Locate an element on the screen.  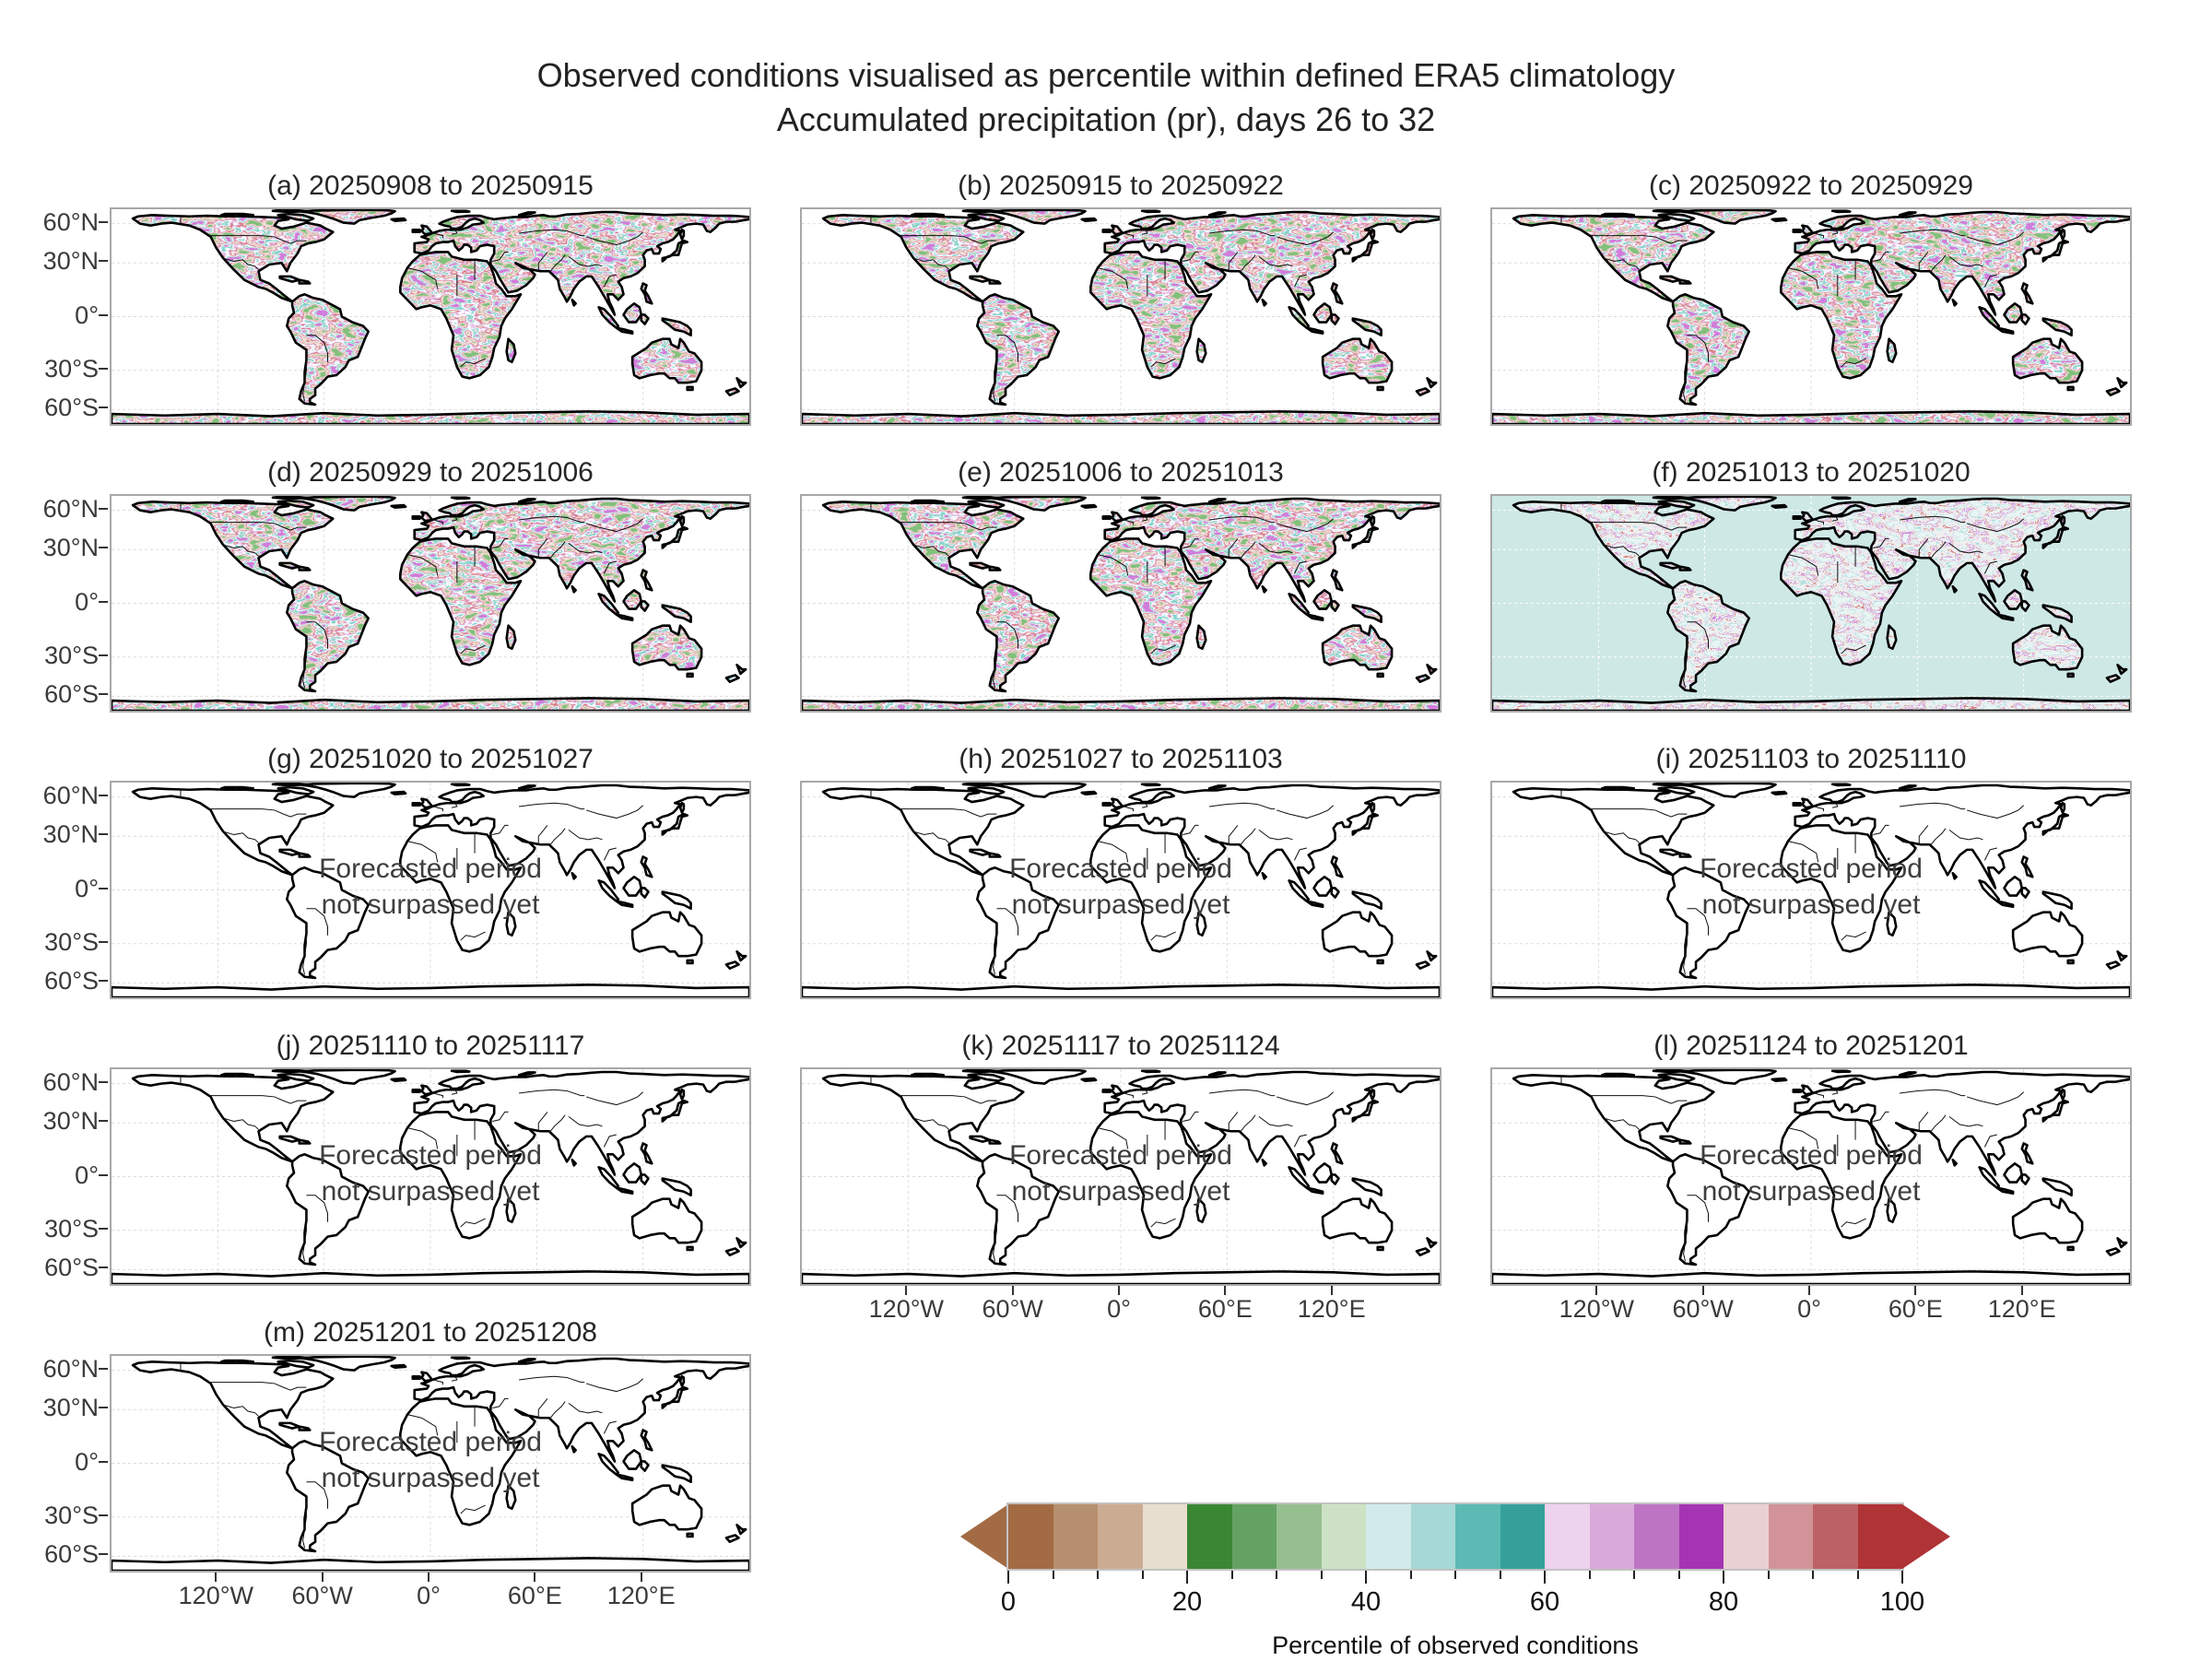
panel-title-i: (i) 20251103 to 20251110 is located at coordinates (1811, 759).